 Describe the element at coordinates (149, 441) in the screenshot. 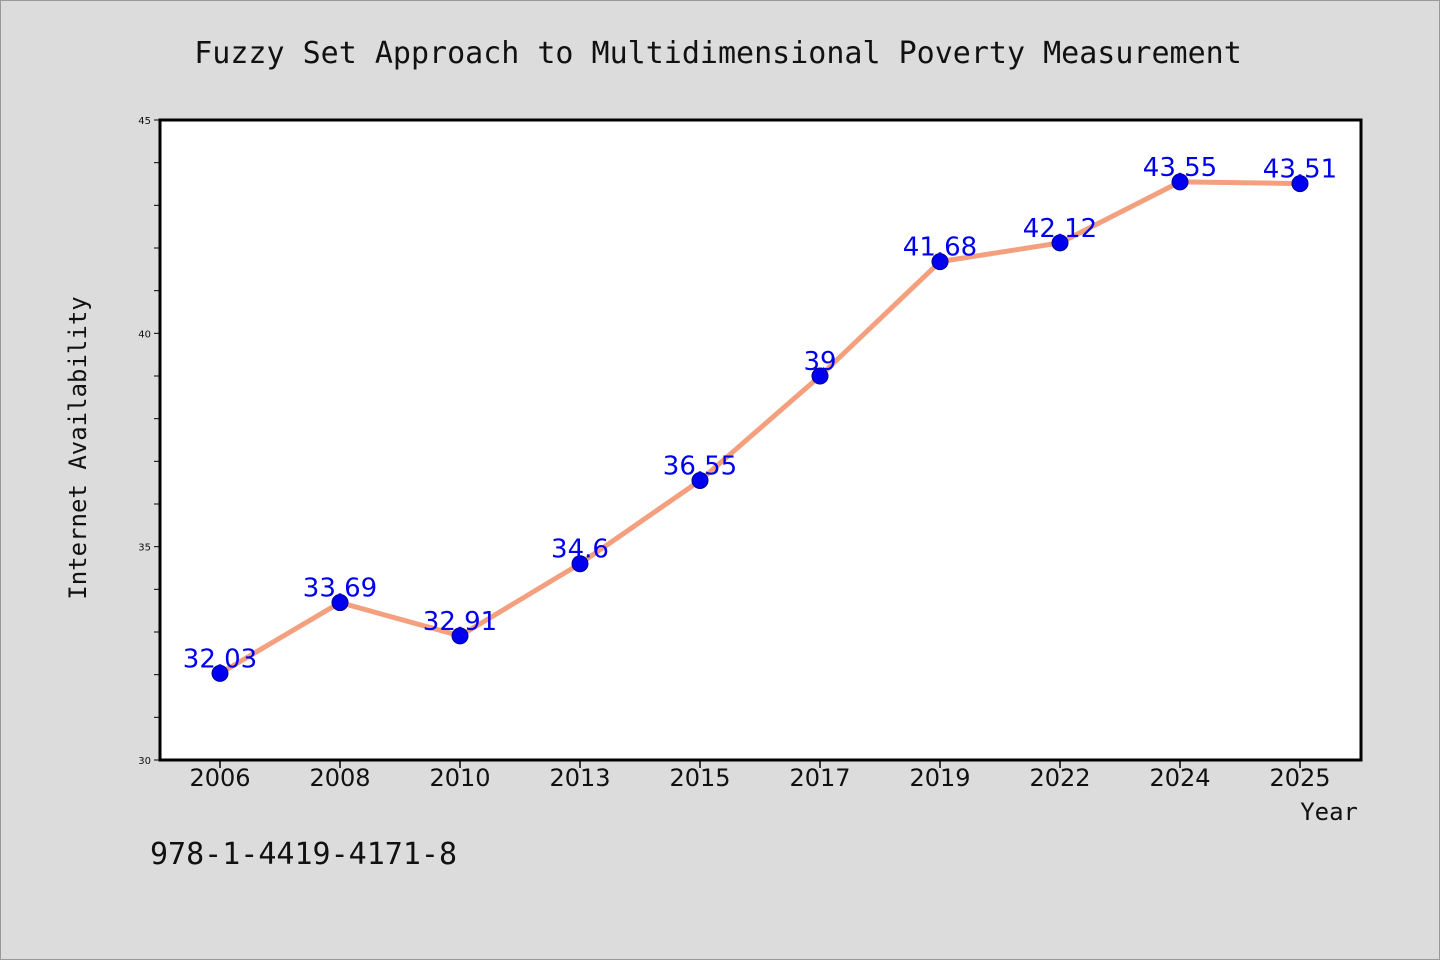

I see `y-axis: 30 35 40 45` at that location.